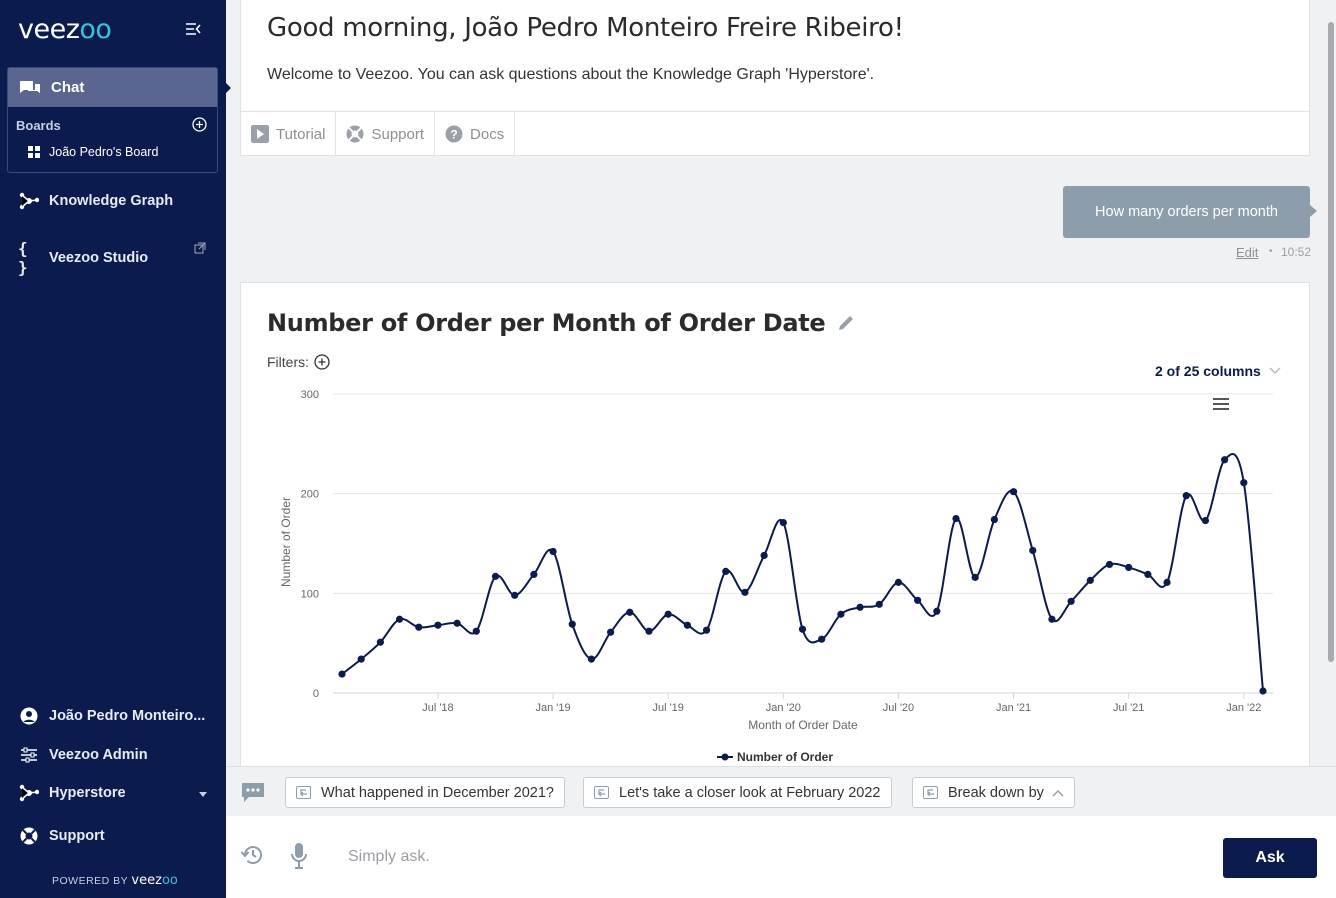 The width and height of the screenshot is (1336, 898). Describe the element at coordinates (667, 708) in the screenshot. I see `x-tick-label: Jul '19` at that location.